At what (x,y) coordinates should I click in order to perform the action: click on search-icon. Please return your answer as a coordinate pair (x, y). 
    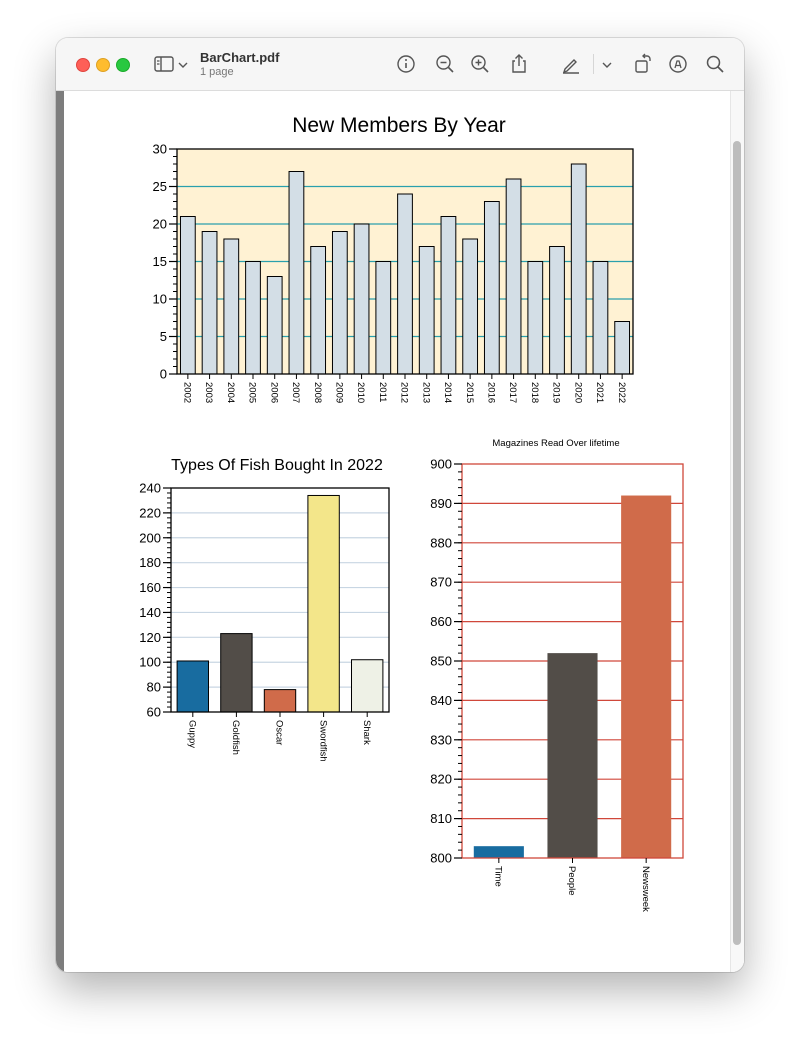
    Looking at the image, I should click on (715, 64).